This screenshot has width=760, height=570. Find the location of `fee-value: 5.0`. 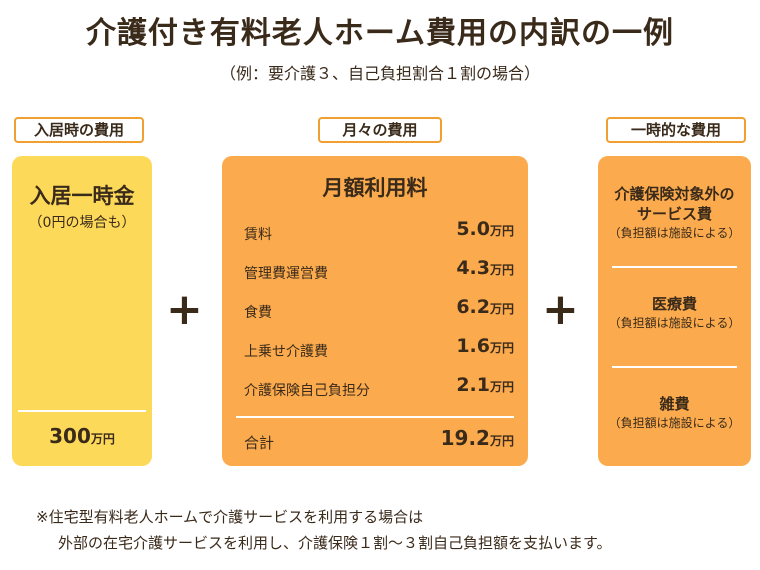

fee-value: 5.0 is located at coordinates (473, 229).